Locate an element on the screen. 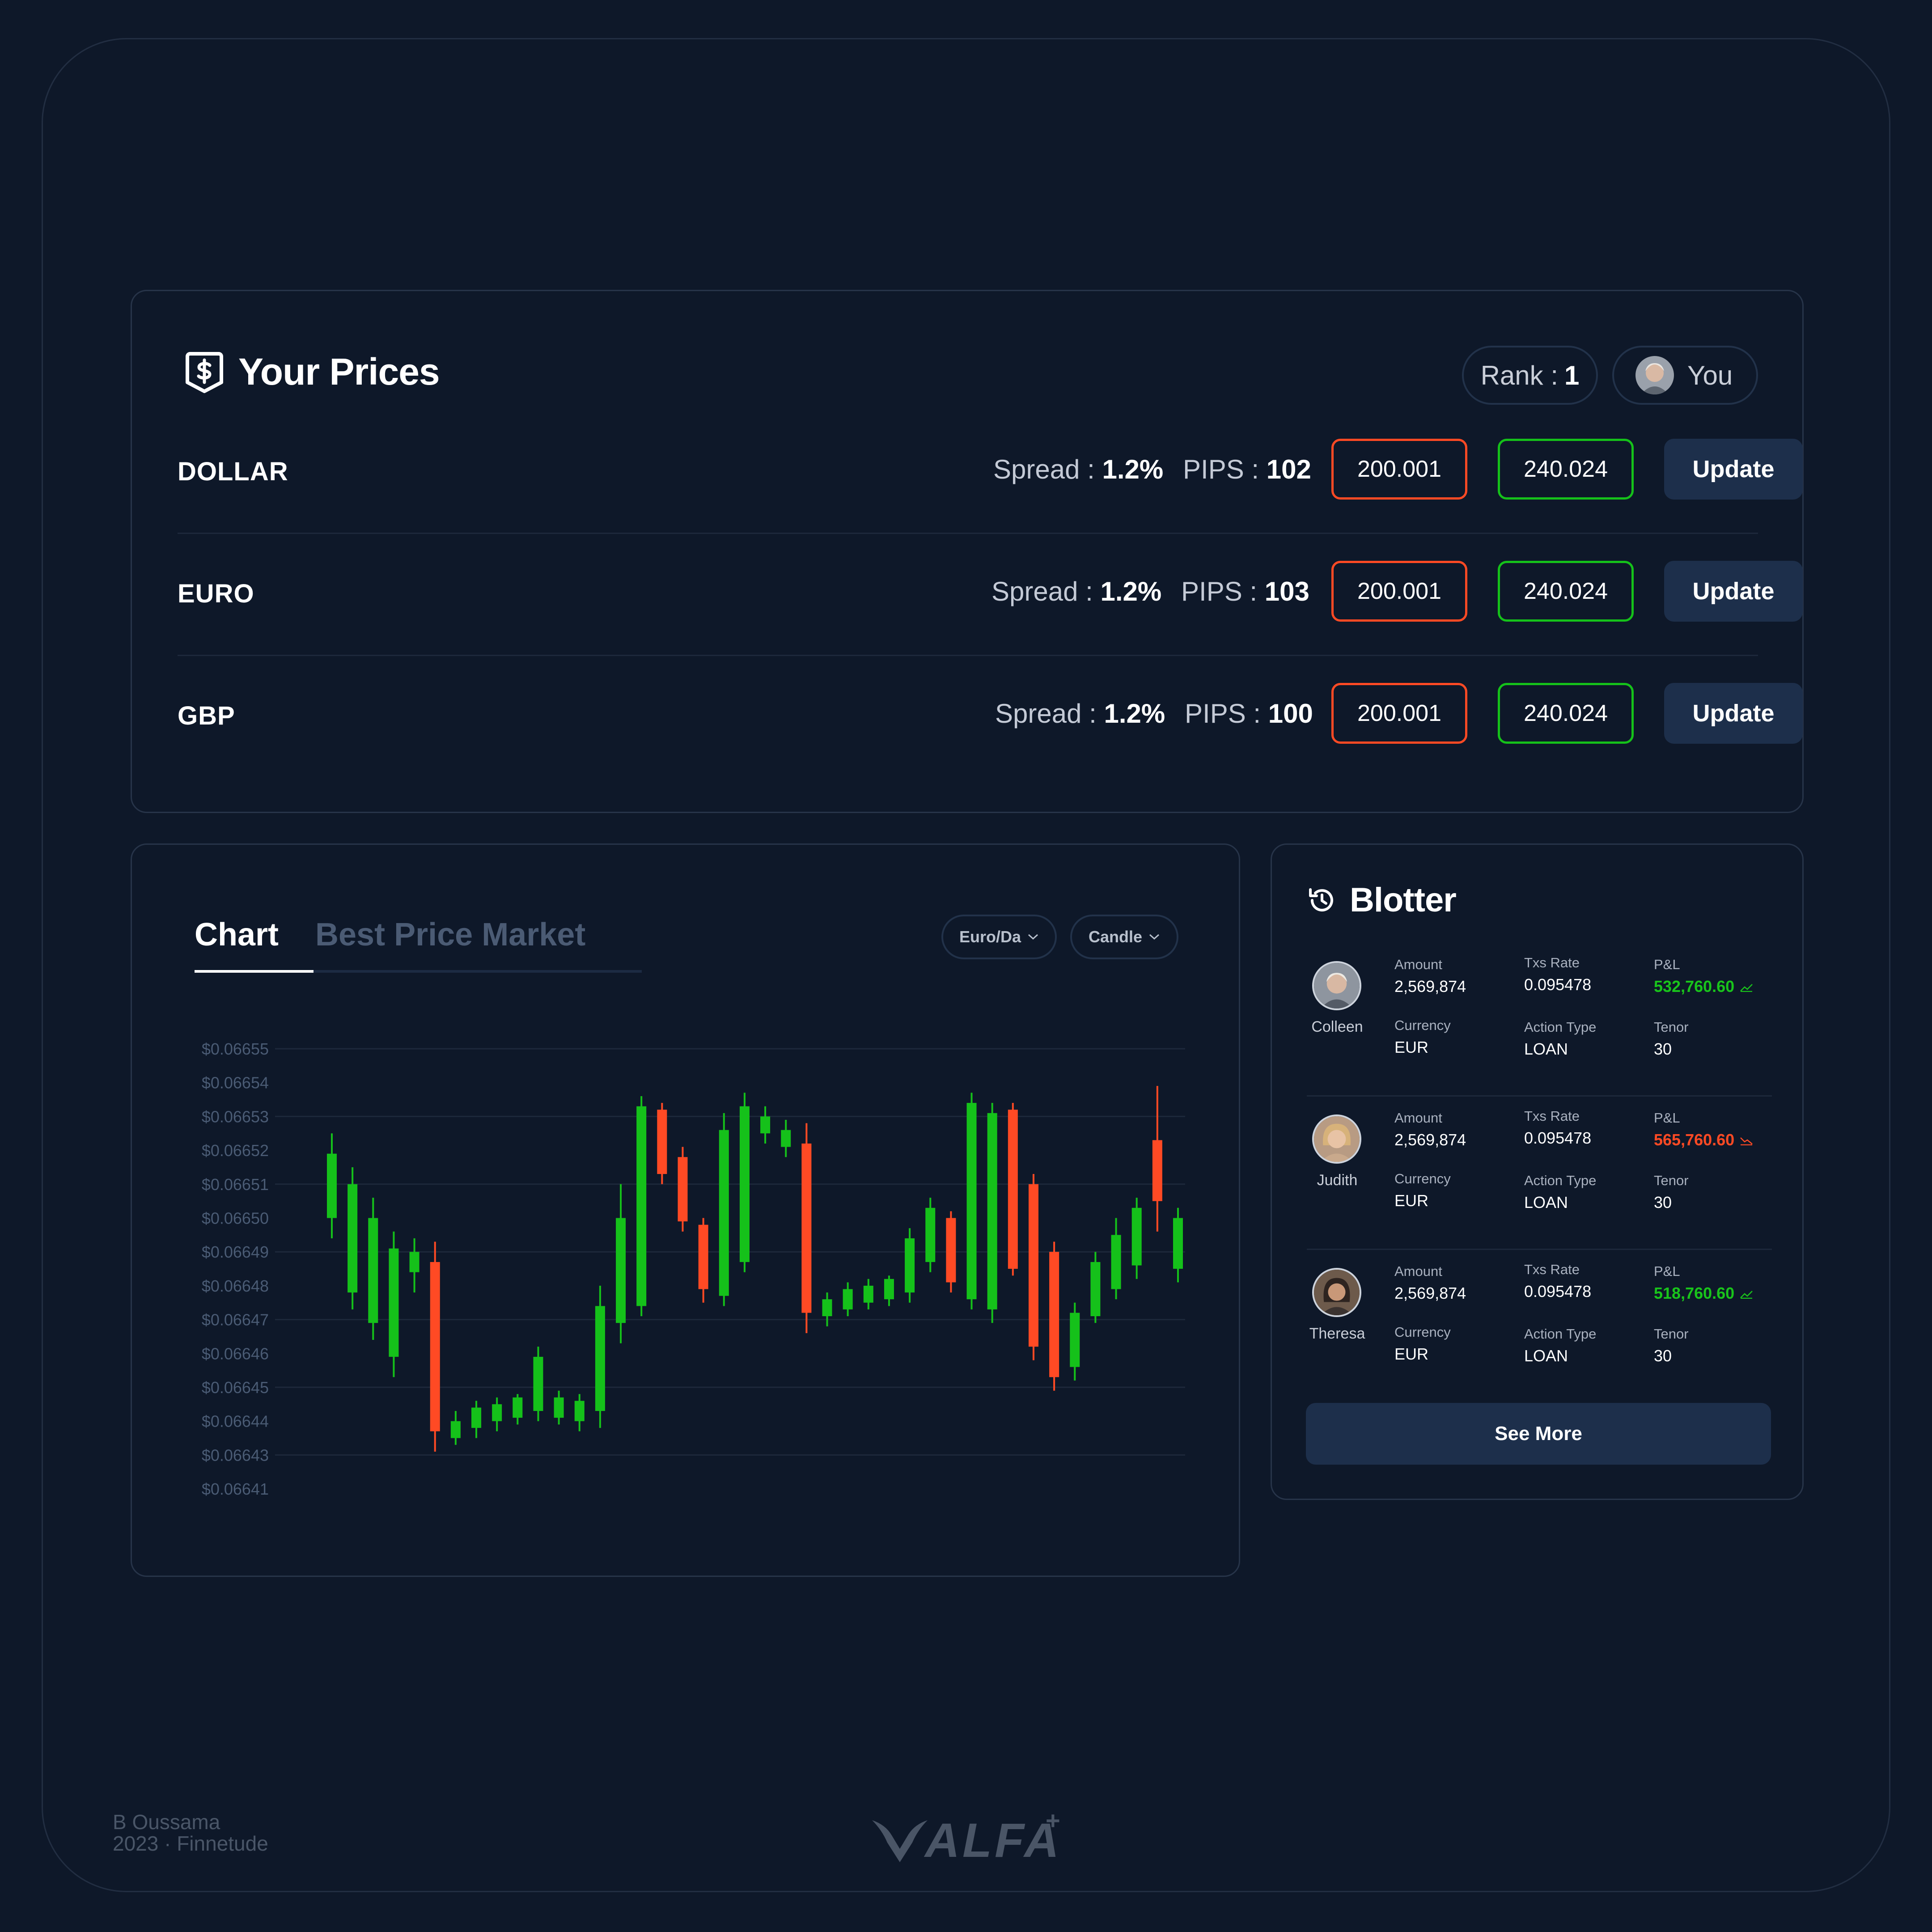 This screenshot has width=1932, height=1932. currency-name: DOLLAR is located at coordinates (233, 471).